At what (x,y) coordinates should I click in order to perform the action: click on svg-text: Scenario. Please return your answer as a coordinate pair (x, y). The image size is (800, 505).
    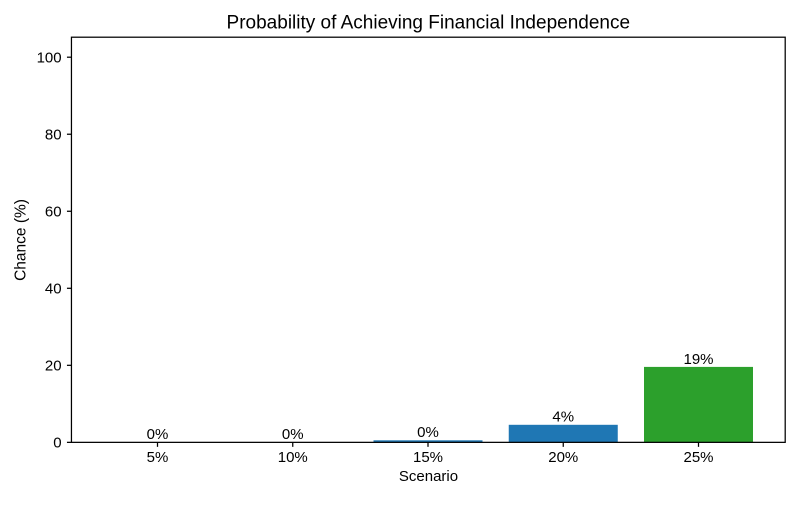
    Looking at the image, I should click on (428, 476).